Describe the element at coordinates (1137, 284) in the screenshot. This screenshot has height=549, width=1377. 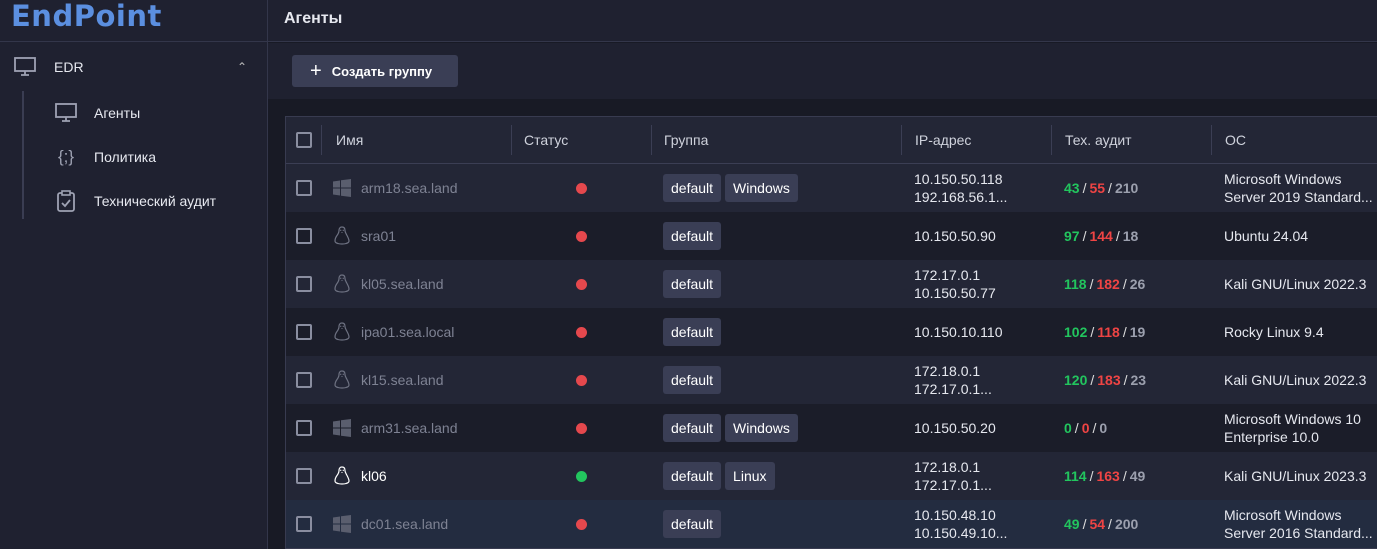
I see `audit-other: 26` at that location.